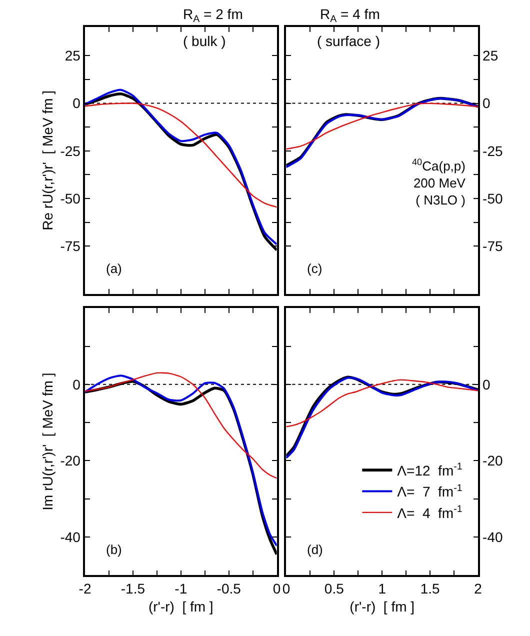 Image resolution: width=530 pixels, height=636 pixels. What do you see at coordinates (114, 549) in the screenshot?
I see `annotation: (b)` at bounding box center [114, 549].